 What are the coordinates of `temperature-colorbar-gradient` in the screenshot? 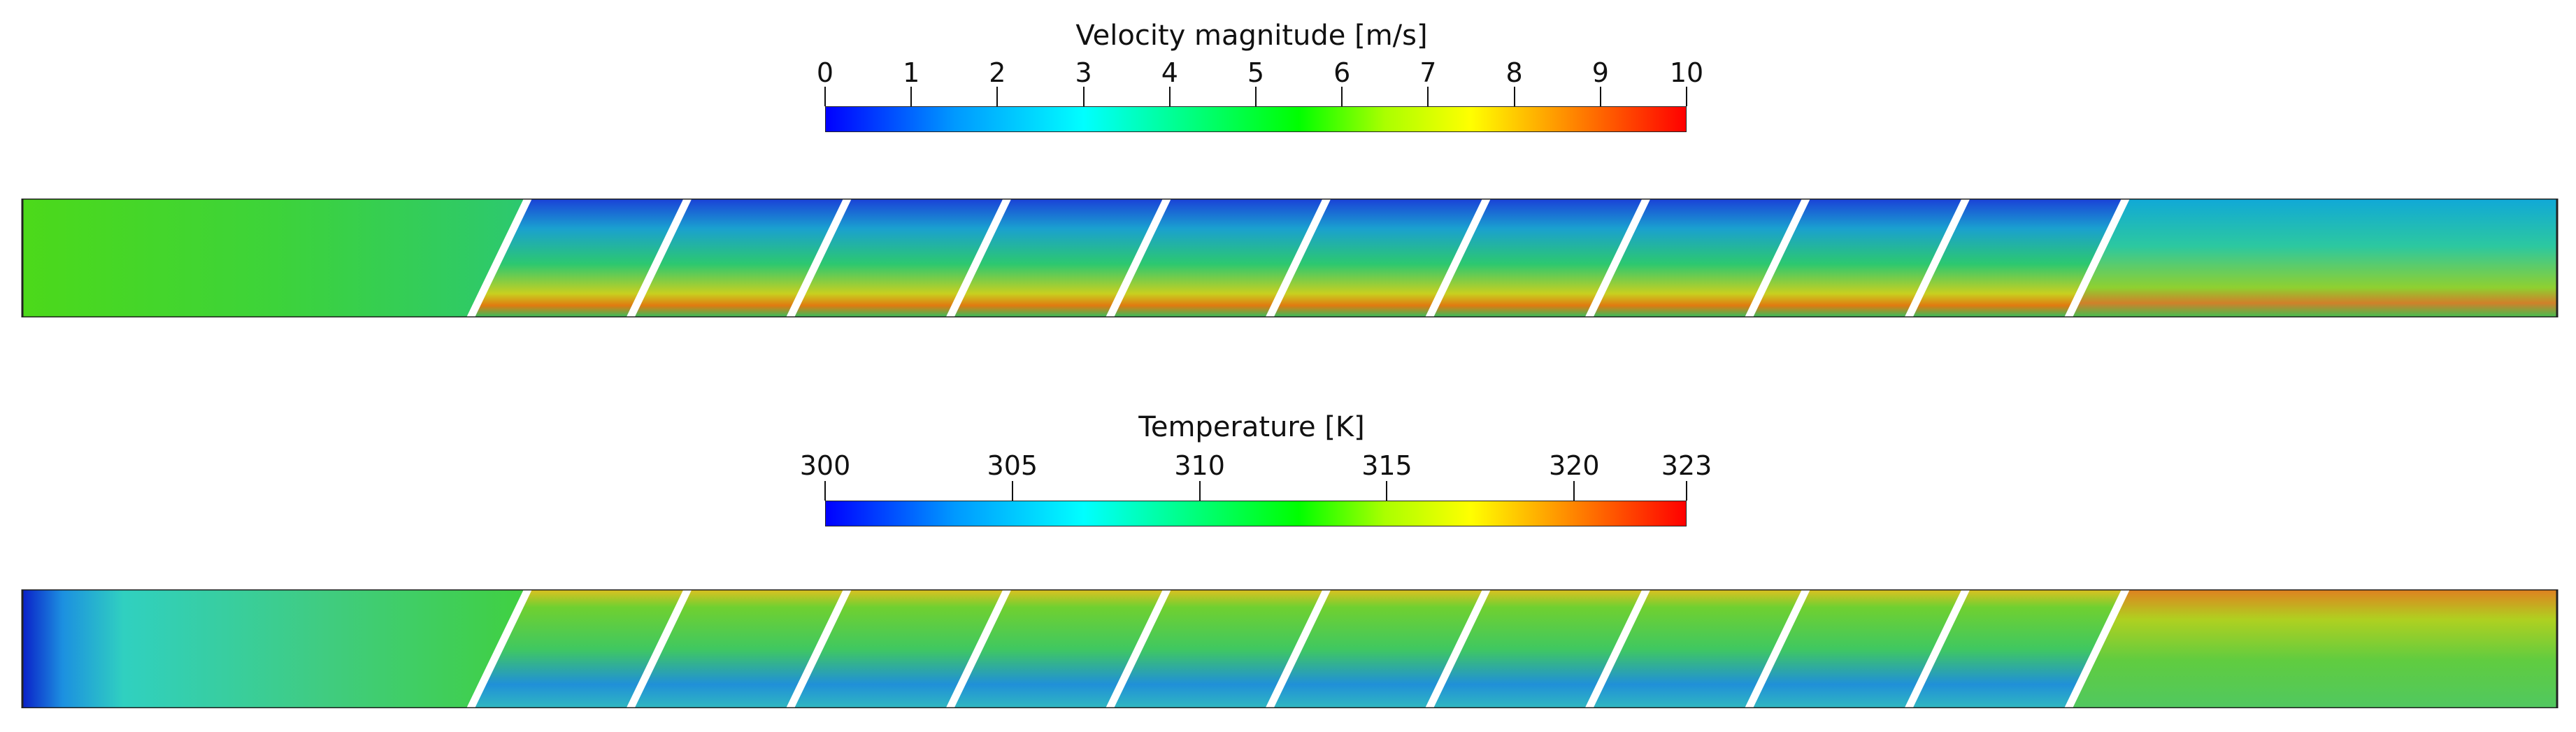 It's located at (1256, 513).